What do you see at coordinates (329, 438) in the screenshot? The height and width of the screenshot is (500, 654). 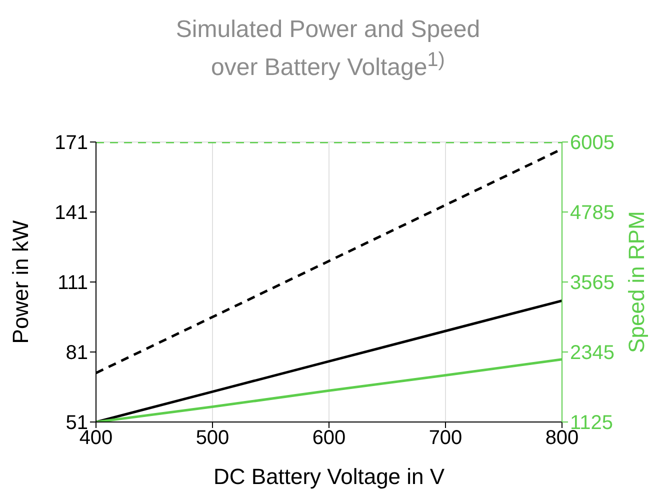 I see `x-tick-label: 600` at bounding box center [329, 438].